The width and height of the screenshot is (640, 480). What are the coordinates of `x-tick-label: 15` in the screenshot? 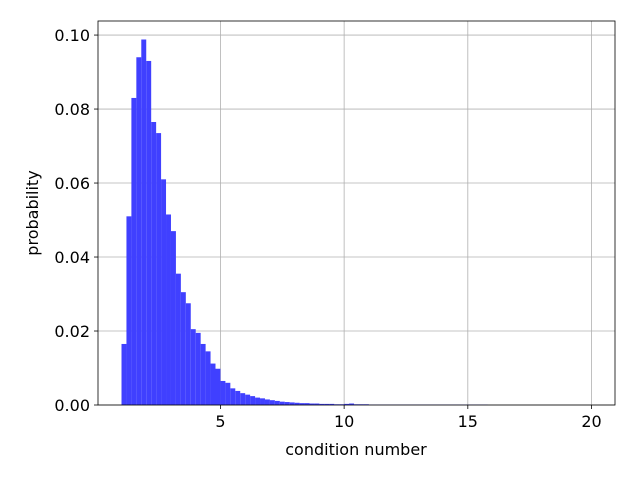 It's located at (468, 421).